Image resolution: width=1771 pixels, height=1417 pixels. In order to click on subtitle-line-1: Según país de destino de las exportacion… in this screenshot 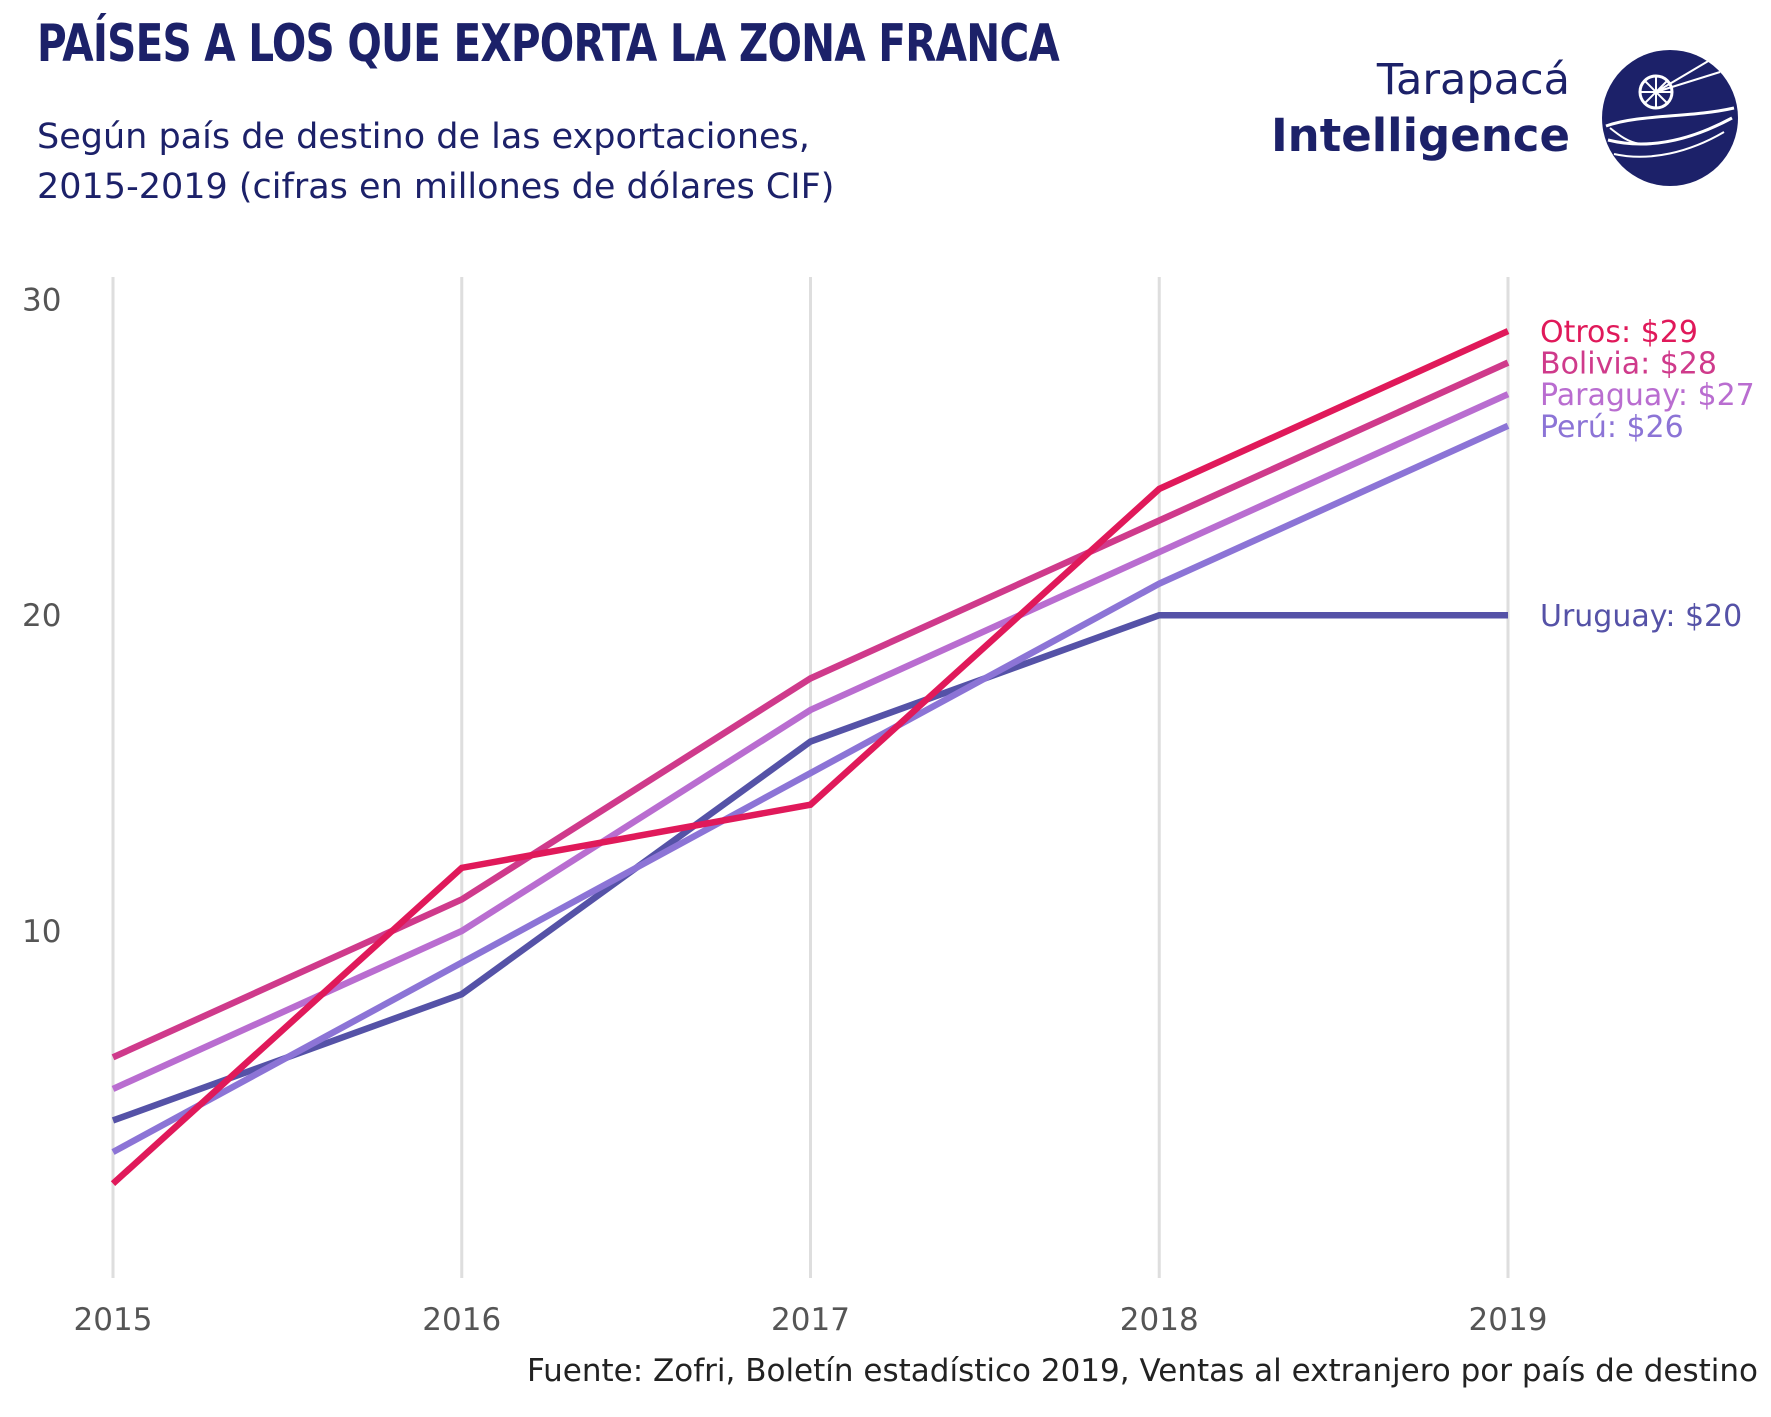, I will do `click(423, 137)`.